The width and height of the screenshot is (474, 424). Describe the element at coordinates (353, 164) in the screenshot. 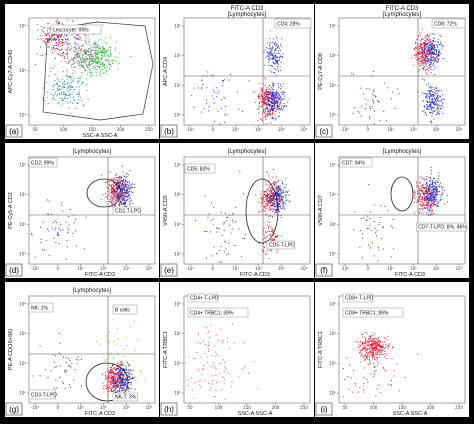

I see `gate-label: CD7: 94%` at that location.